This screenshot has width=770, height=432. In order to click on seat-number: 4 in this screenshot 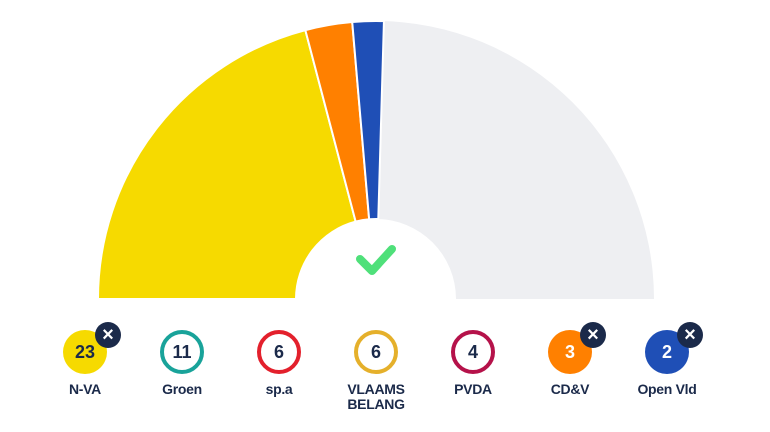, I will do `click(472, 351)`.